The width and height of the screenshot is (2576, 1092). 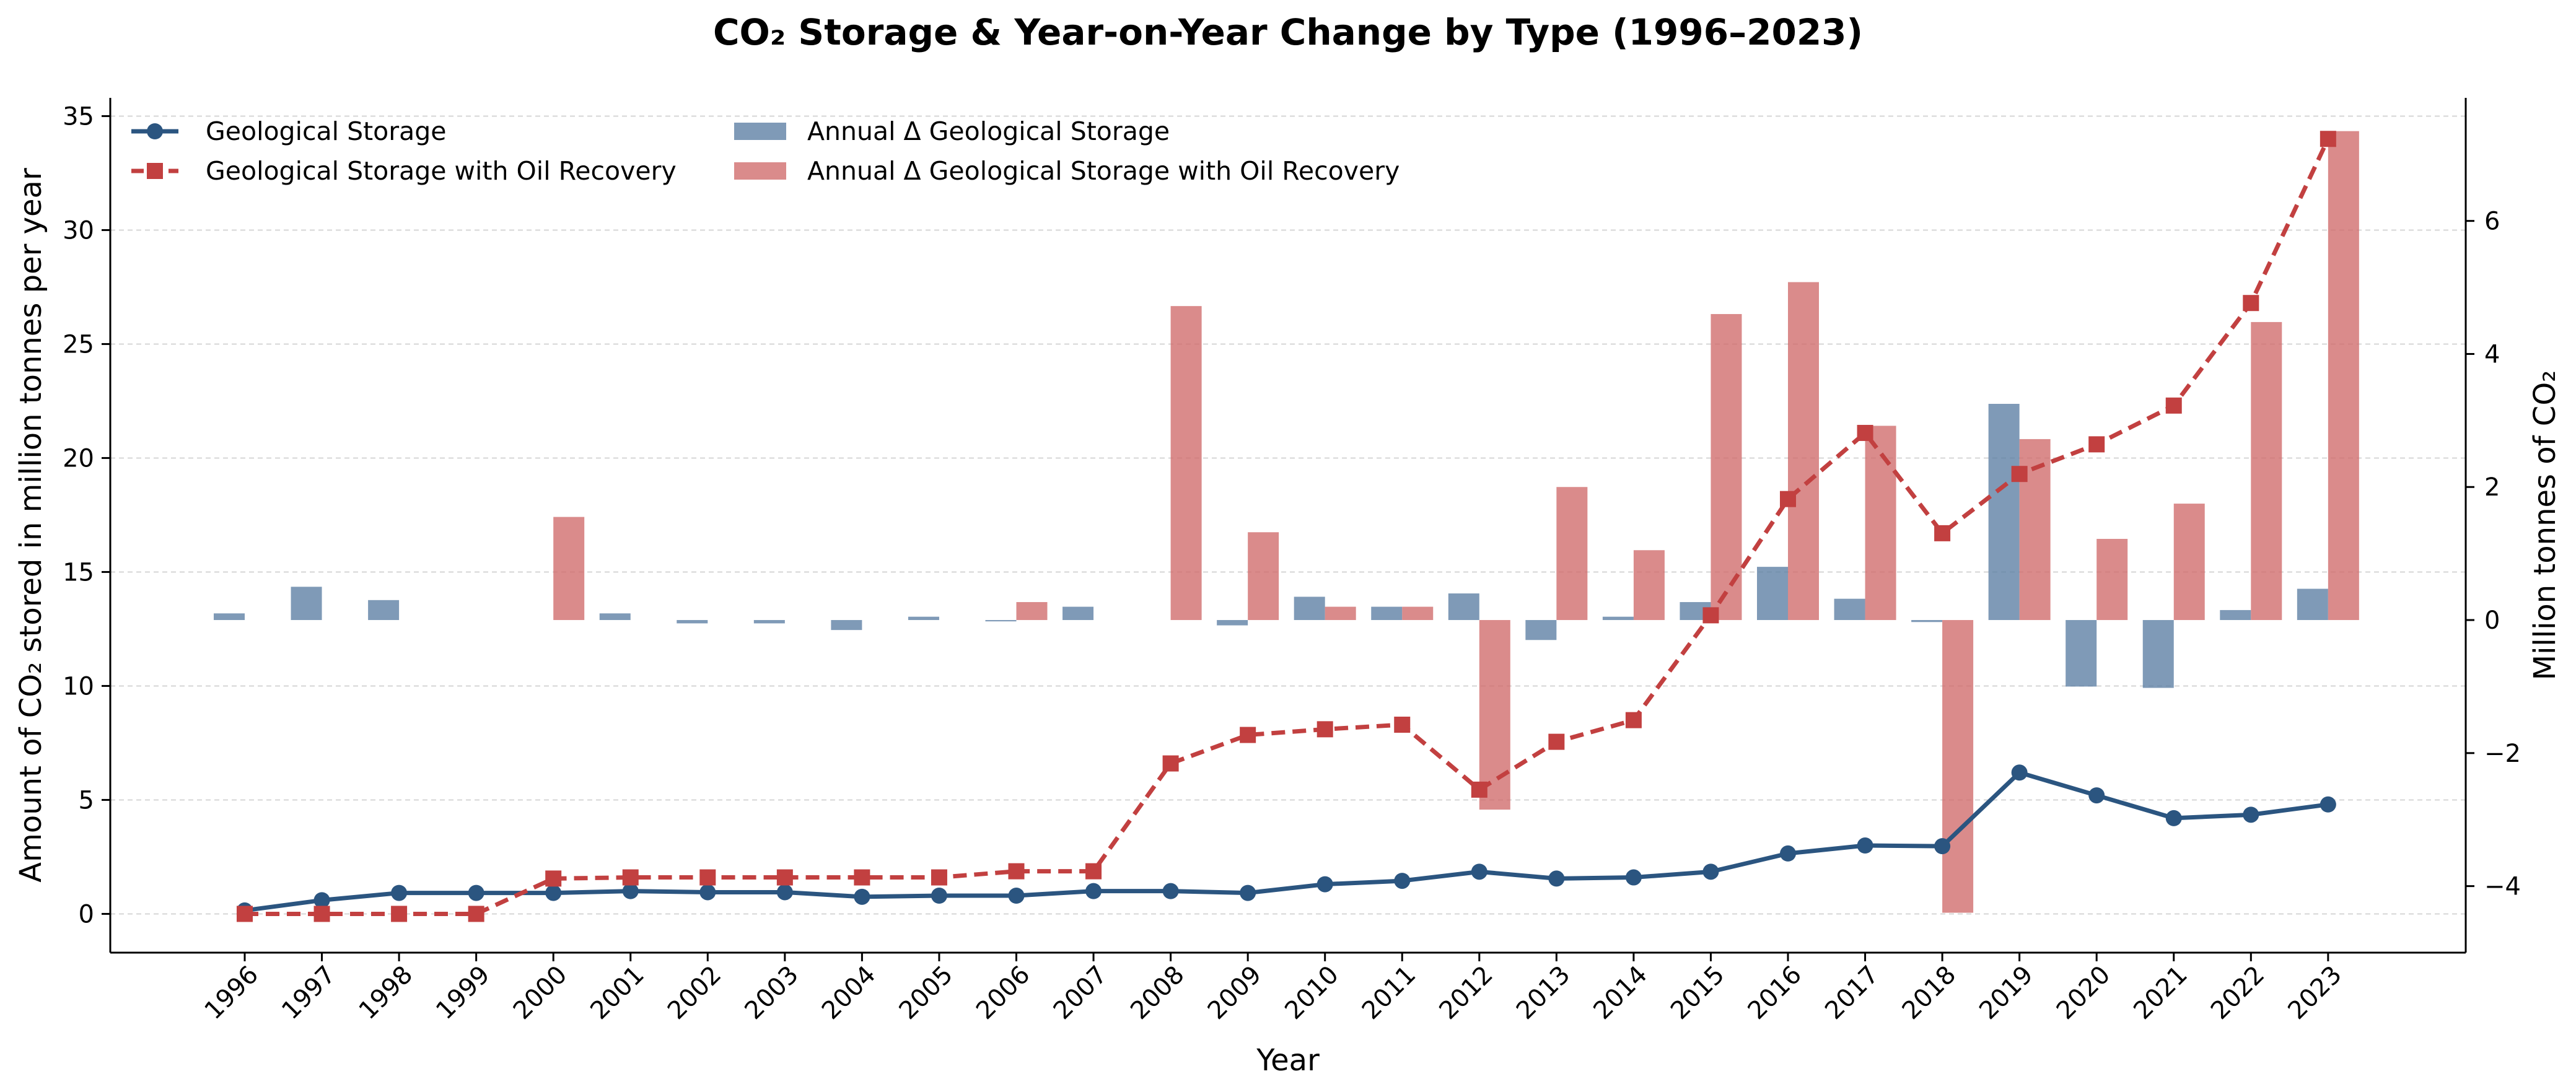 I want to click on x-tick-label: 2009, so click(x=1235, y=994).